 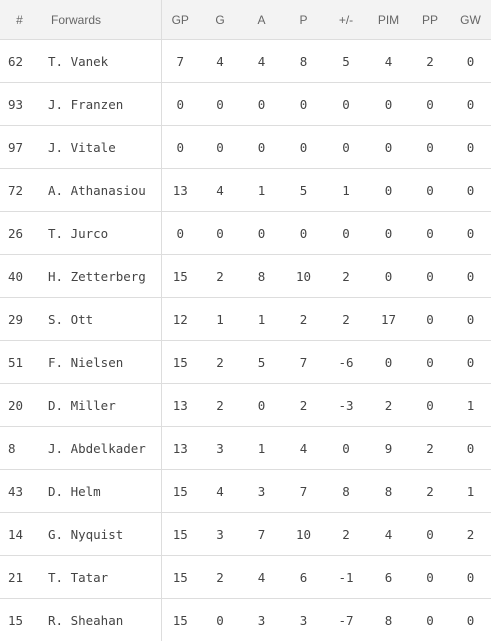 What do you see at coordinates (261, 20) in the screenshot?
I see `header-assists: A` at bounding box center [261, 20].